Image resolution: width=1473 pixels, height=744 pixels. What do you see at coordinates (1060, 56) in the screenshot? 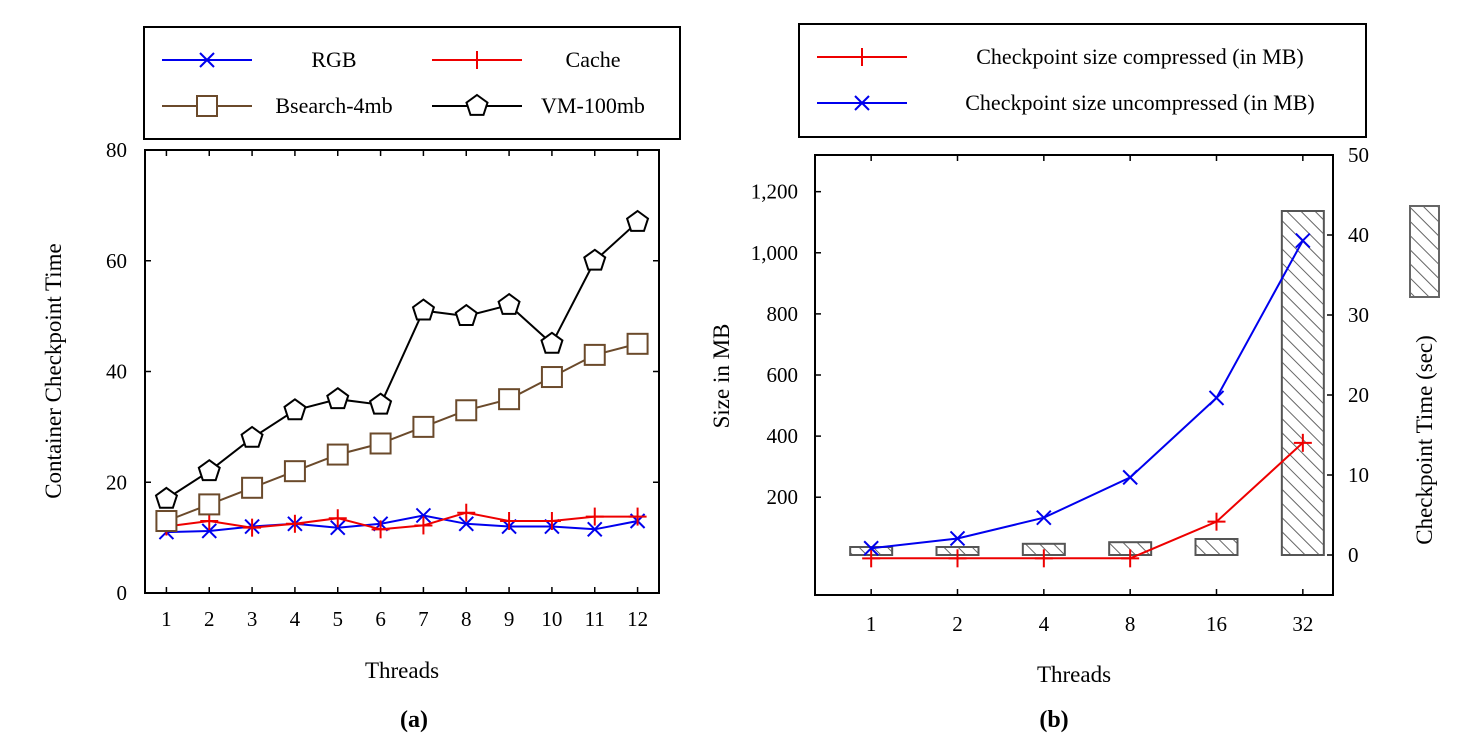
I see `legend-entry-checkpoint-size-compressed-in-mb: Checkpoint size compressed (in MB)` at bounding box center [1060, 56].